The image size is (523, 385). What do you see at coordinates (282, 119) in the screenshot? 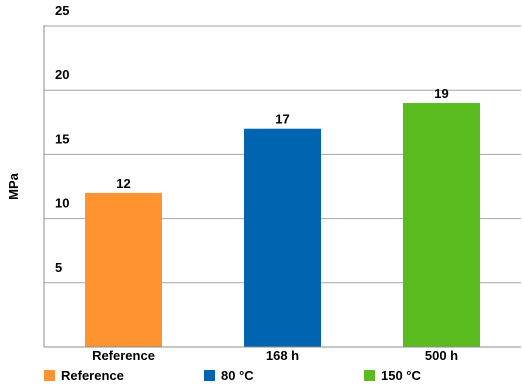
I see `data-label: 17` at bounding box center [282, 119].